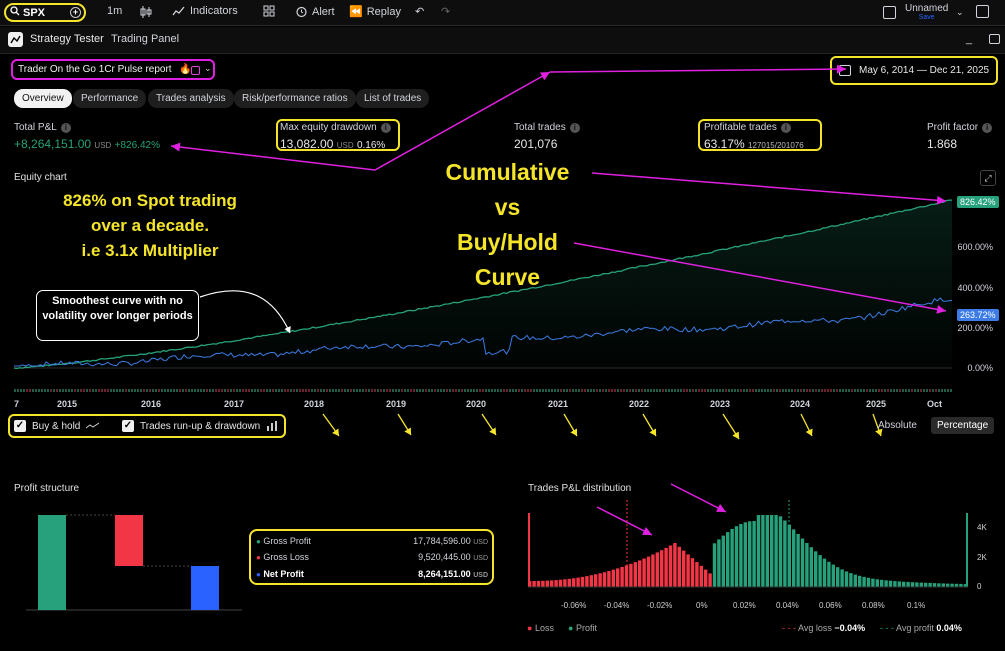 This screenshot has width=1005, height=651. I want to click on tab-list-of-trades: List of trades, so click(393, 98).